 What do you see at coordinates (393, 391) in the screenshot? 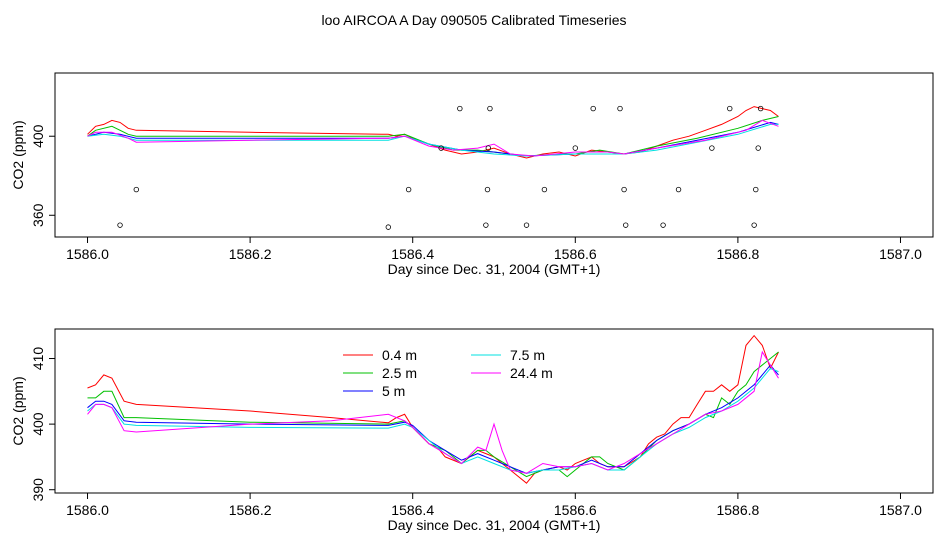
I see `legend-label: 5 m` at bounding box center [393, 391].